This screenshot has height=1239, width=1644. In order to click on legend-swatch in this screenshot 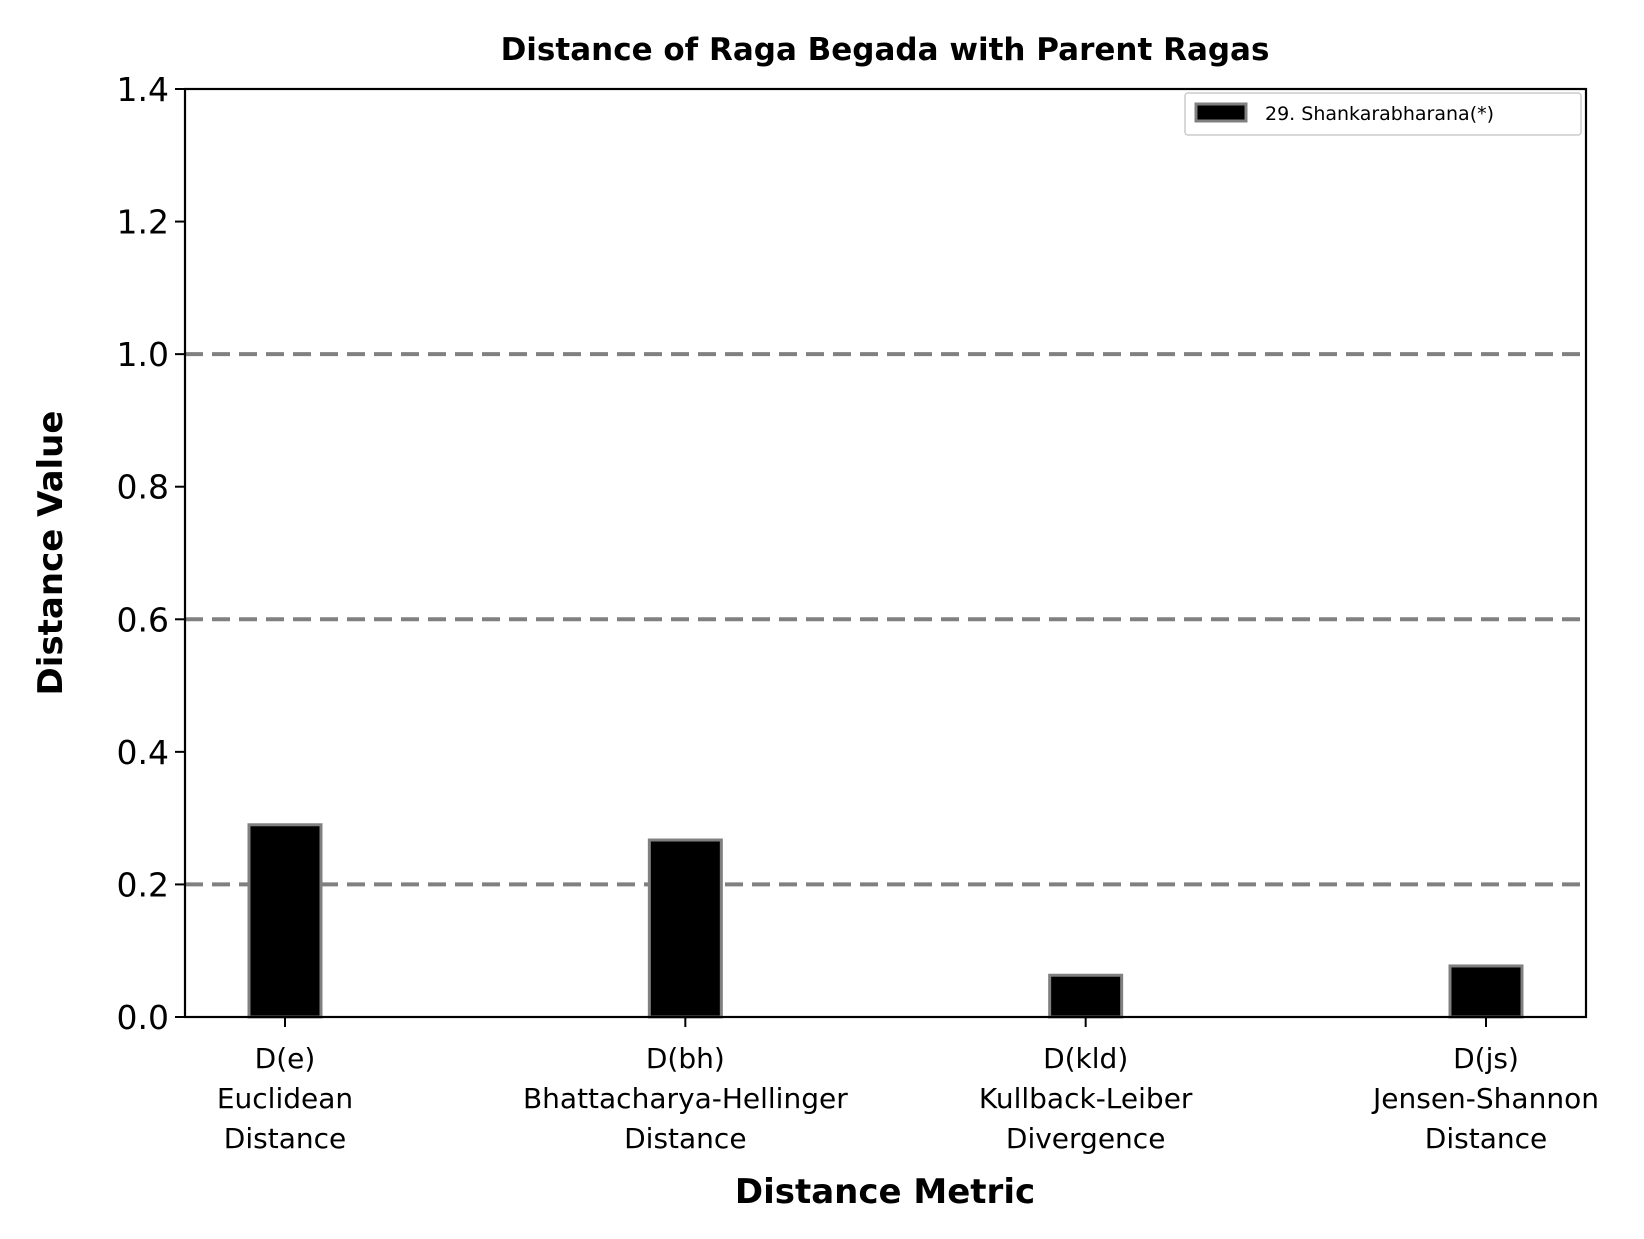, I will do `click(1221, 112)`.